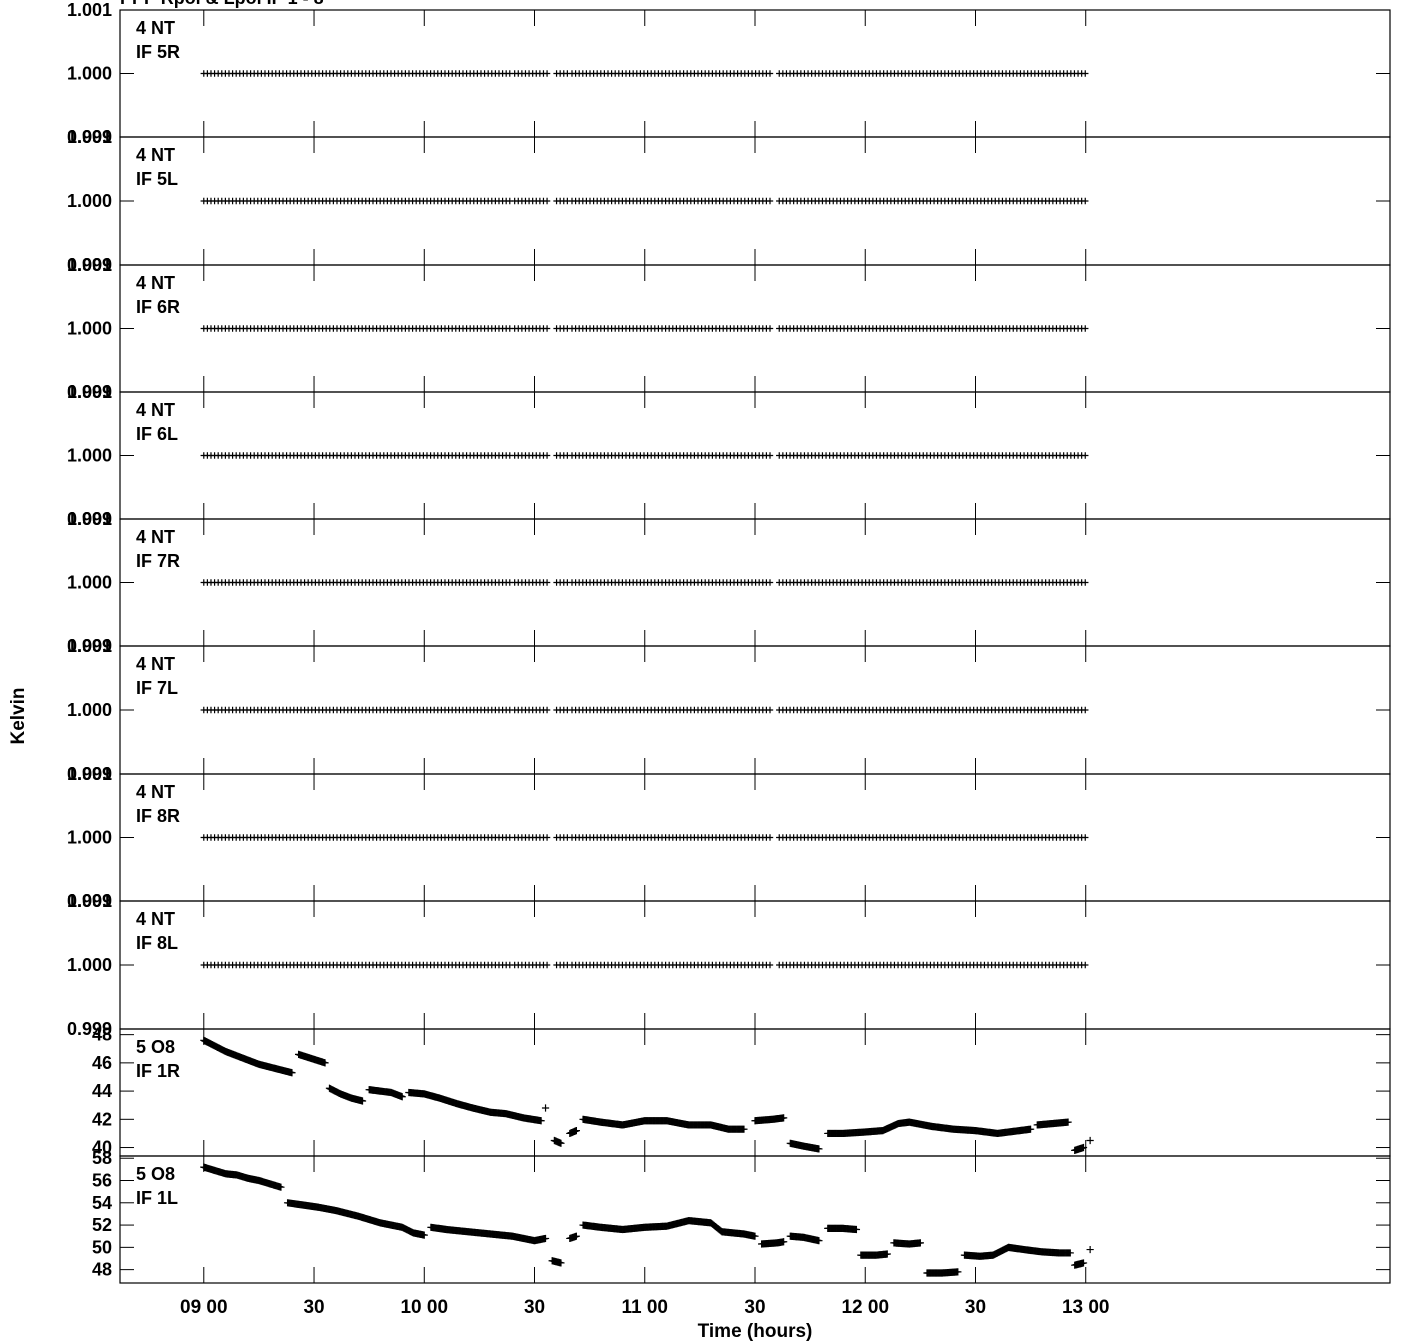  What do you see at coordinates (755, 1092) in the screenshot?
I see `panel-frame` at bounding box center [755, 1092].